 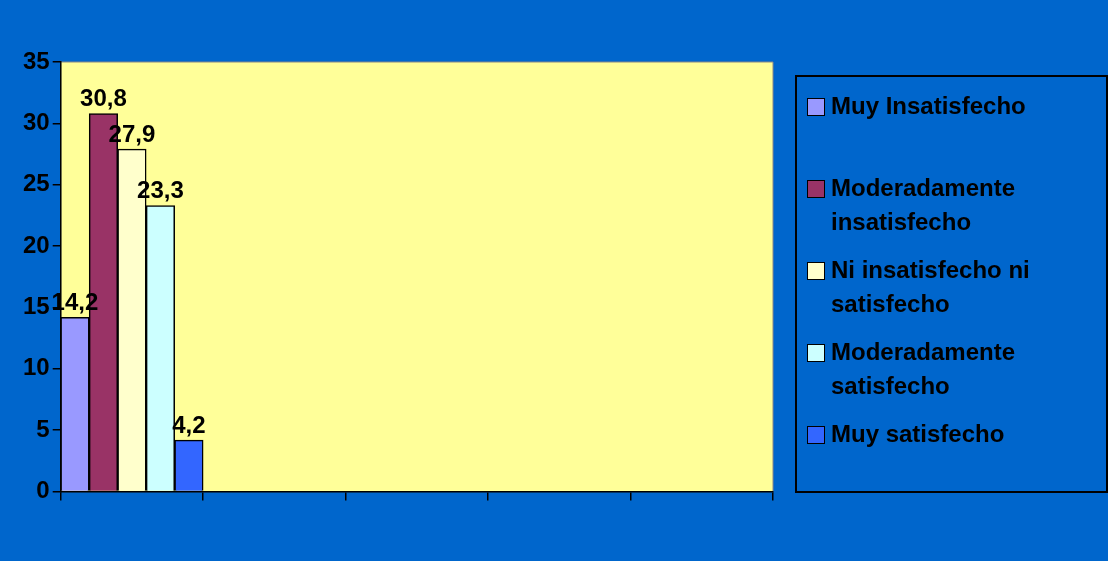 What do you see at coordinates (36, 367) in the screenshot?
I see `y-tick-label: 10` at bounding box center [36, 367].